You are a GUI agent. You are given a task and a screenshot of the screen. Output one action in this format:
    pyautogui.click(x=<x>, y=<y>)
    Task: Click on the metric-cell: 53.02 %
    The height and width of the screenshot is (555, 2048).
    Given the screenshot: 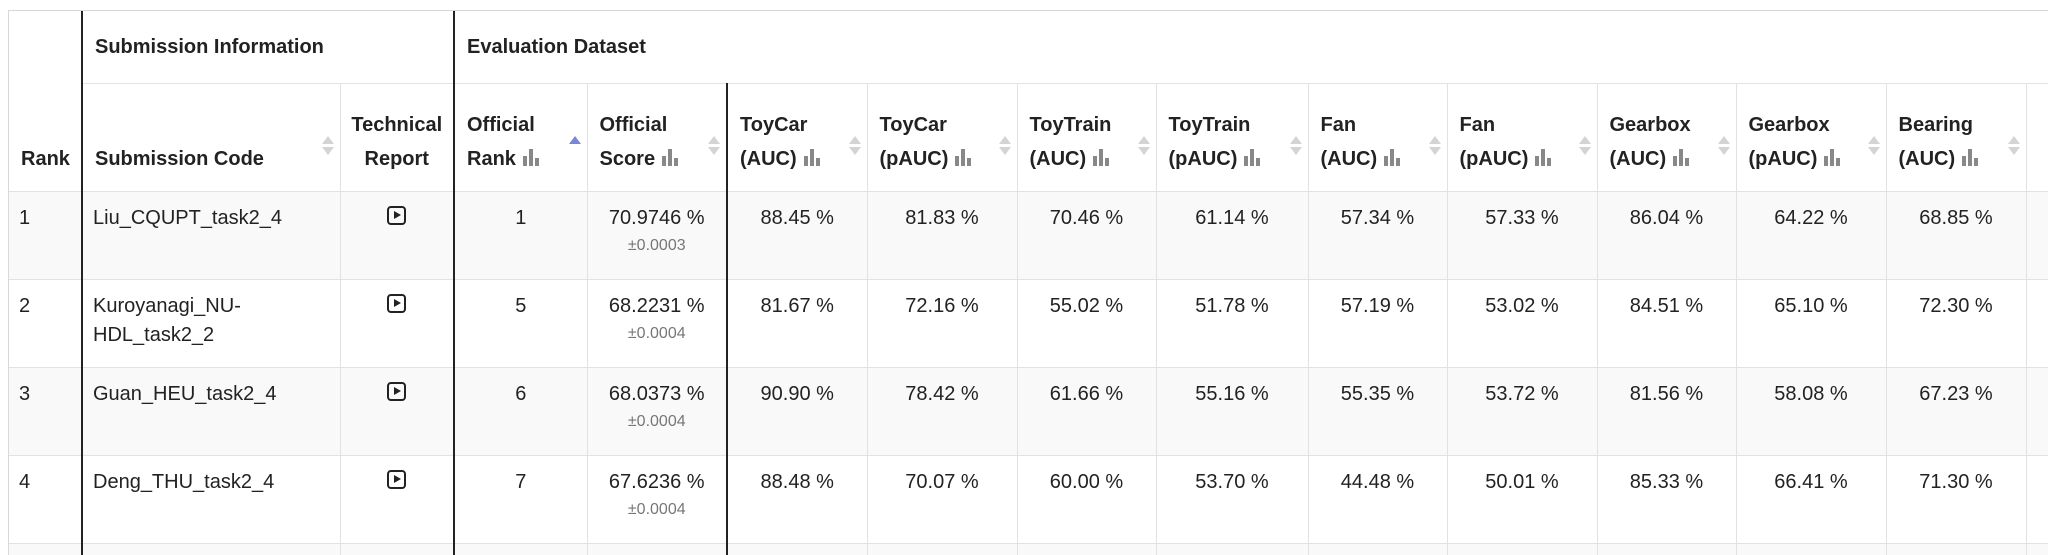 What is the action you would take?
    pyautogui.click(x=1522, y=324)
    